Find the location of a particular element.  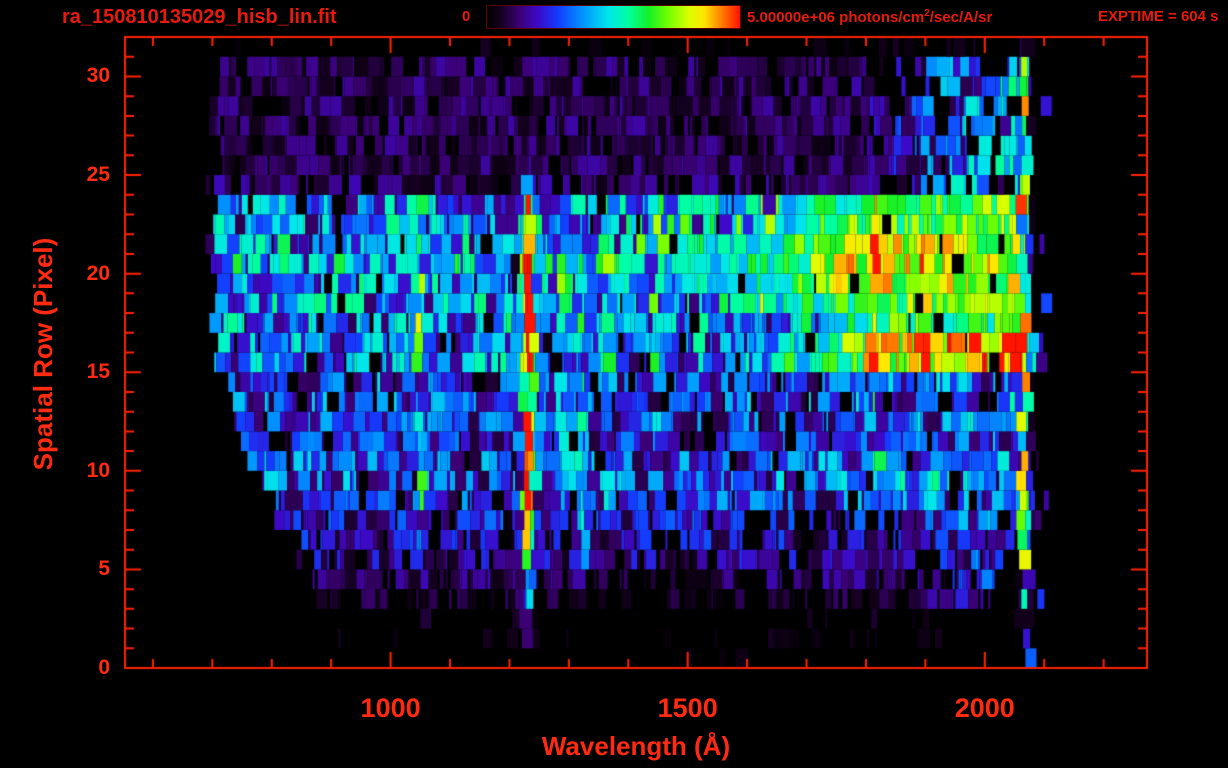

y-tick-label: 20 is located at coordinates (98, 273).